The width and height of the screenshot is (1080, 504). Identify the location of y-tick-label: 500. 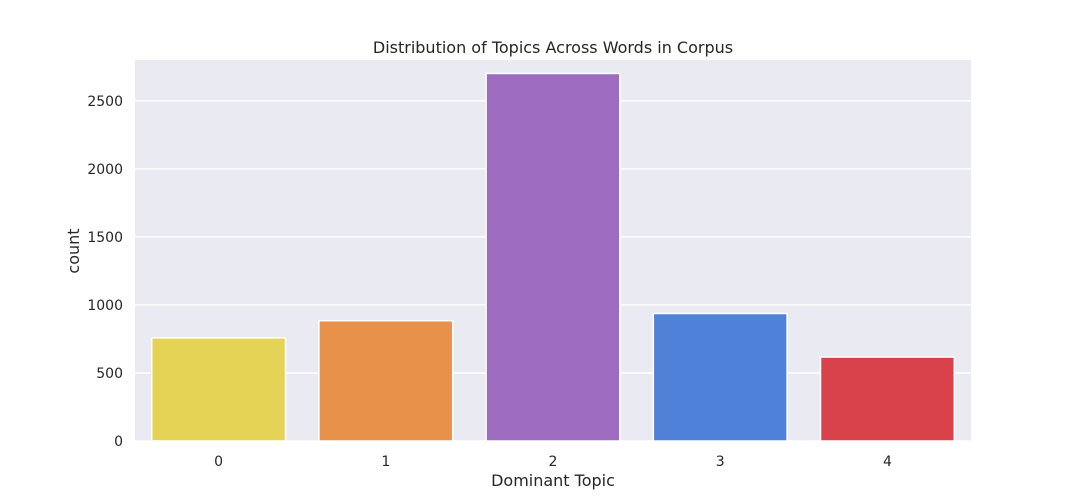
(109, 374).